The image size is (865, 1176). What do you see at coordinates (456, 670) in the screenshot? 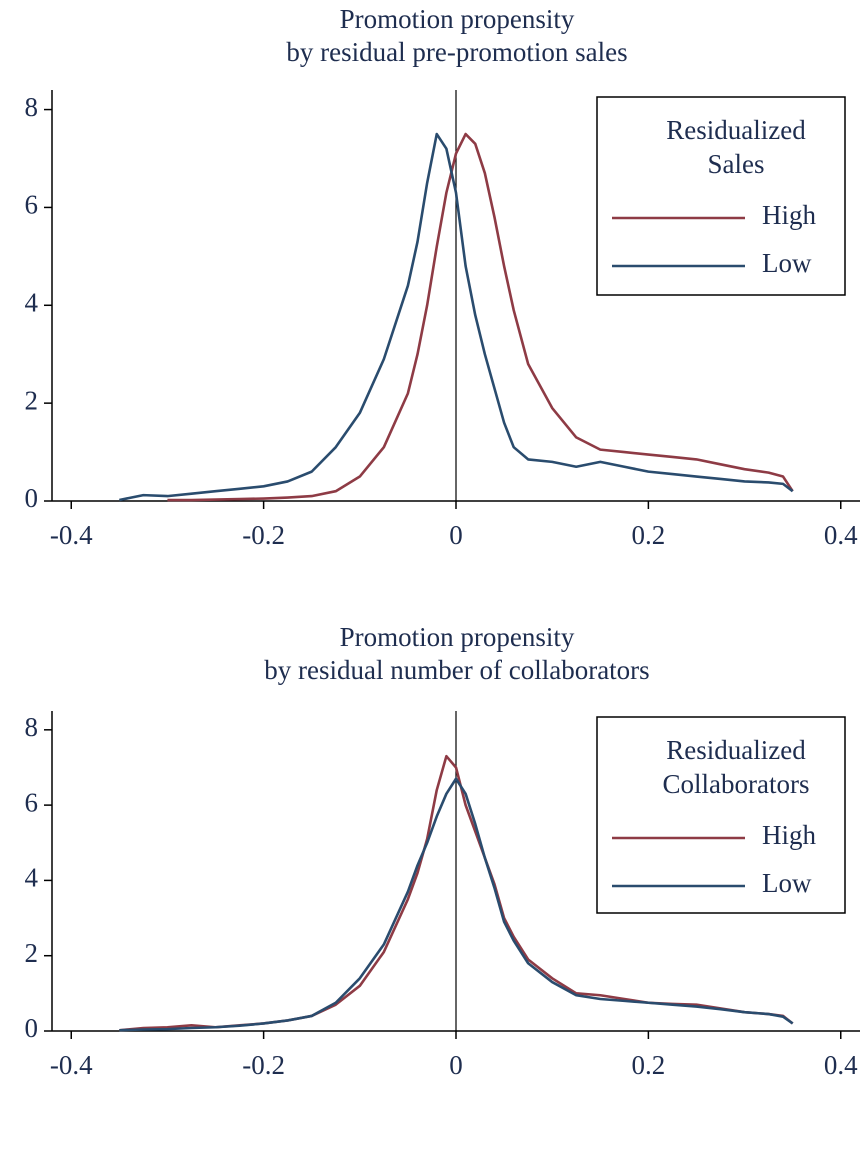
I see `chart-title: by residual number of collaborators` at bounding box center [456, 670].